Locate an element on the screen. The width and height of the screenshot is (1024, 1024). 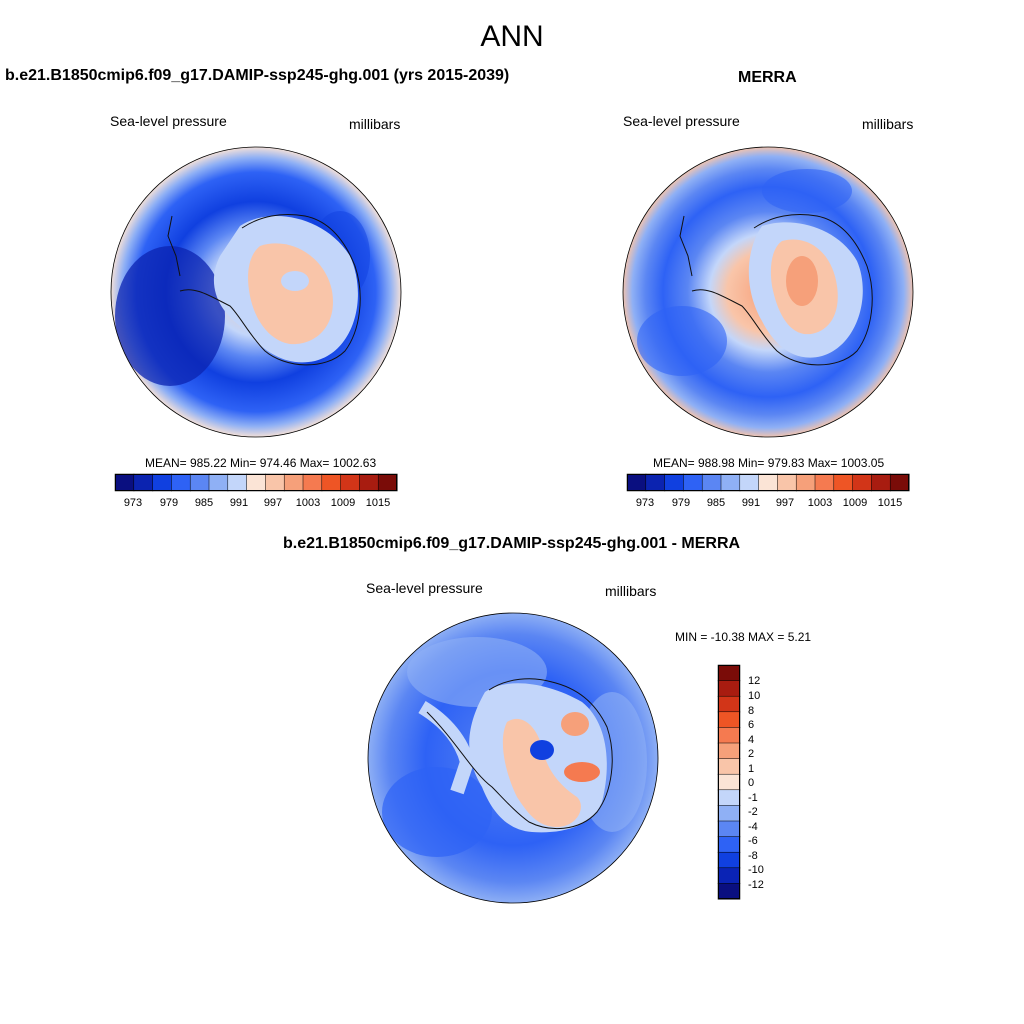
left-cb-label: 1015 is located at coordinates (378, 503).